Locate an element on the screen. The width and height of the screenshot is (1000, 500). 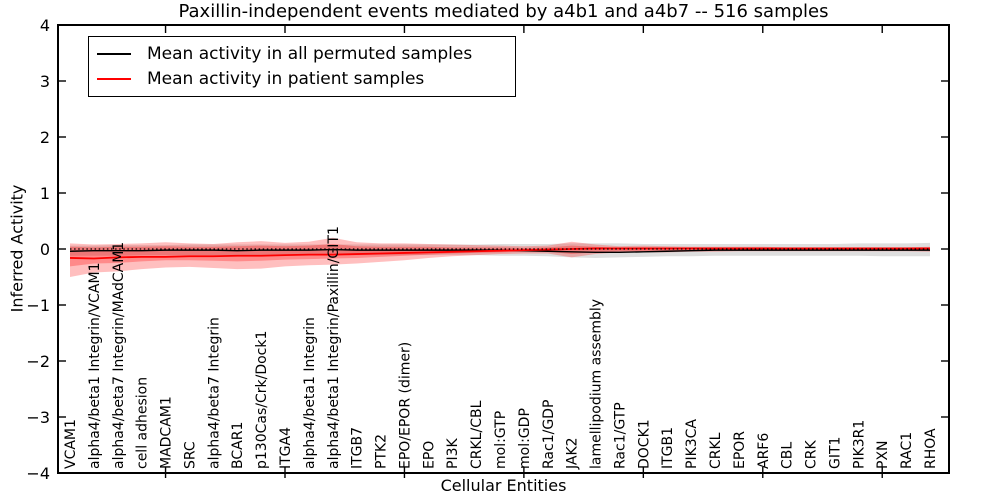
y-tick-label: −3 is located at coordinates (38, 417).